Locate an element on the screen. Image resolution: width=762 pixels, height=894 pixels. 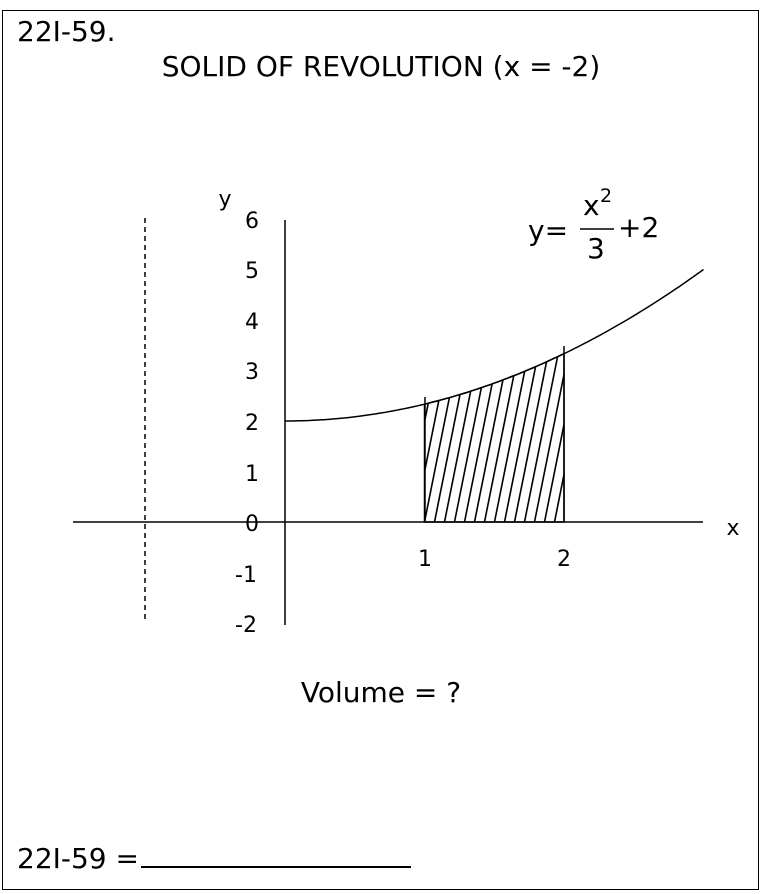
curve is located at coordinates (494, 345).